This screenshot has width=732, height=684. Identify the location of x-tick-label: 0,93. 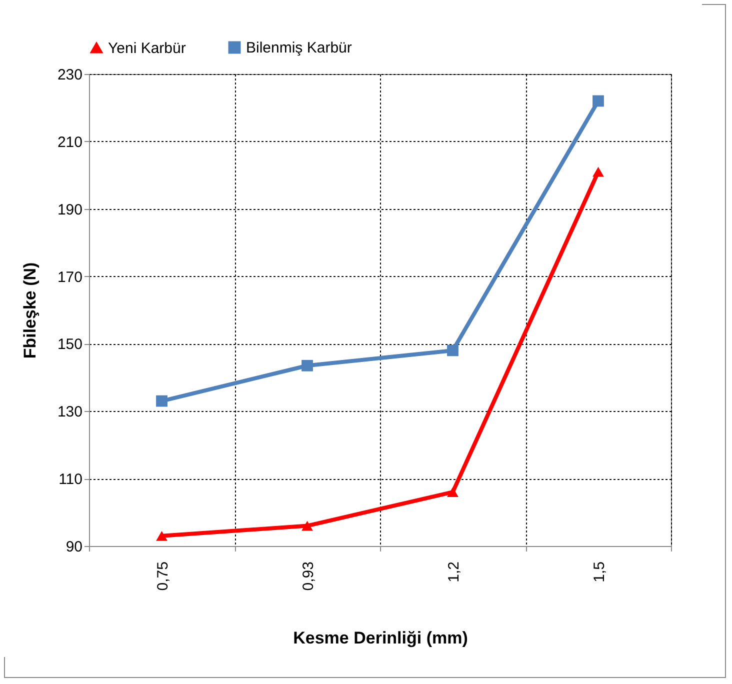
(308, 576).